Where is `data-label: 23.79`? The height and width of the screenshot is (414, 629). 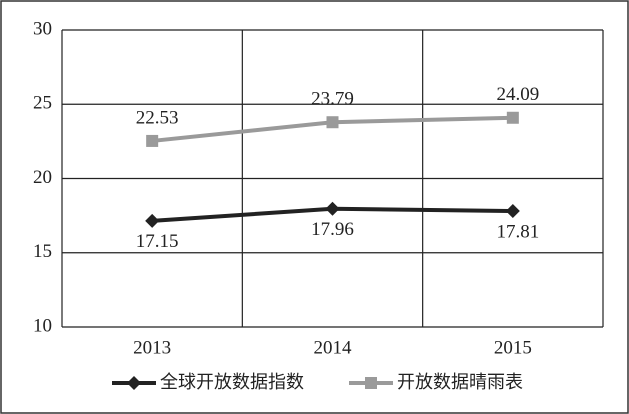
data-label: 23.79 is located at coordinates (332, 99).